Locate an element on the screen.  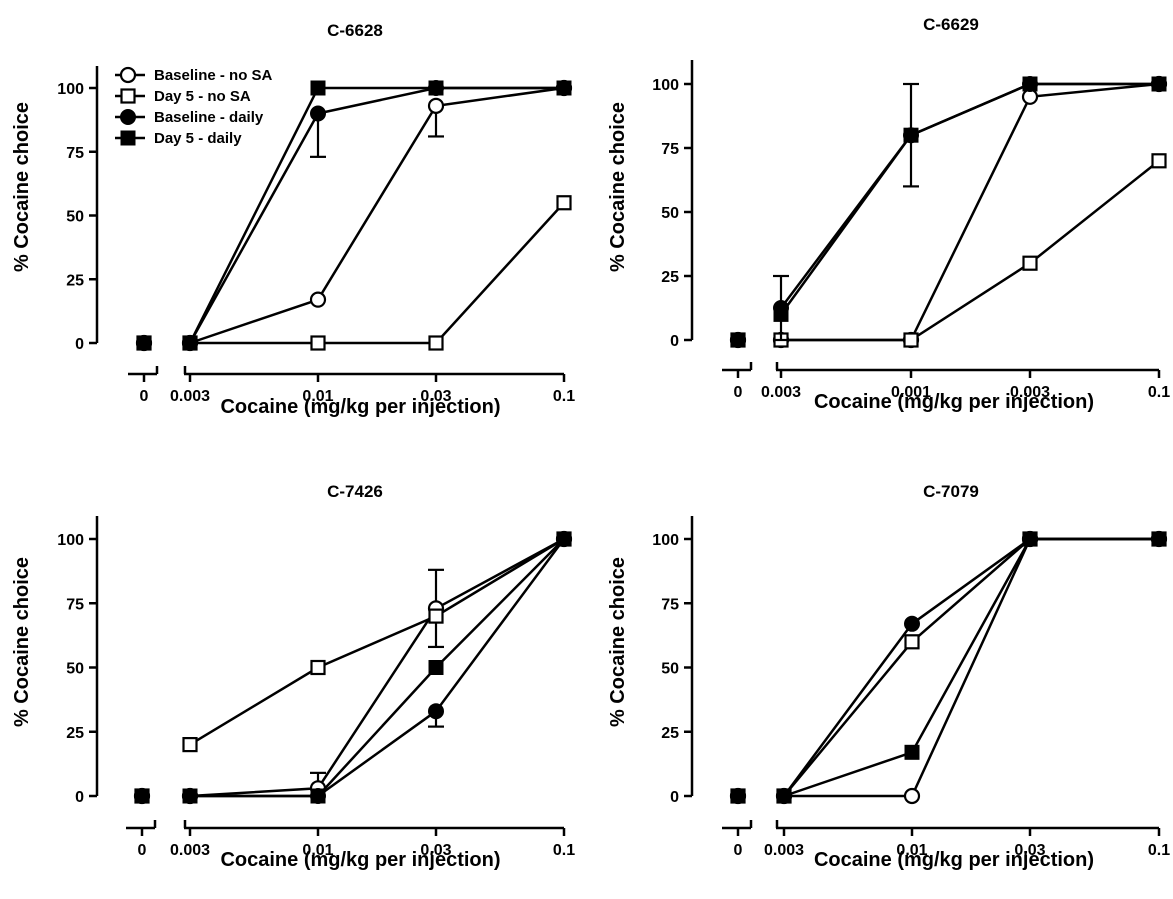
legend-item: Baseline - daily is located at coordinates (189, 117).